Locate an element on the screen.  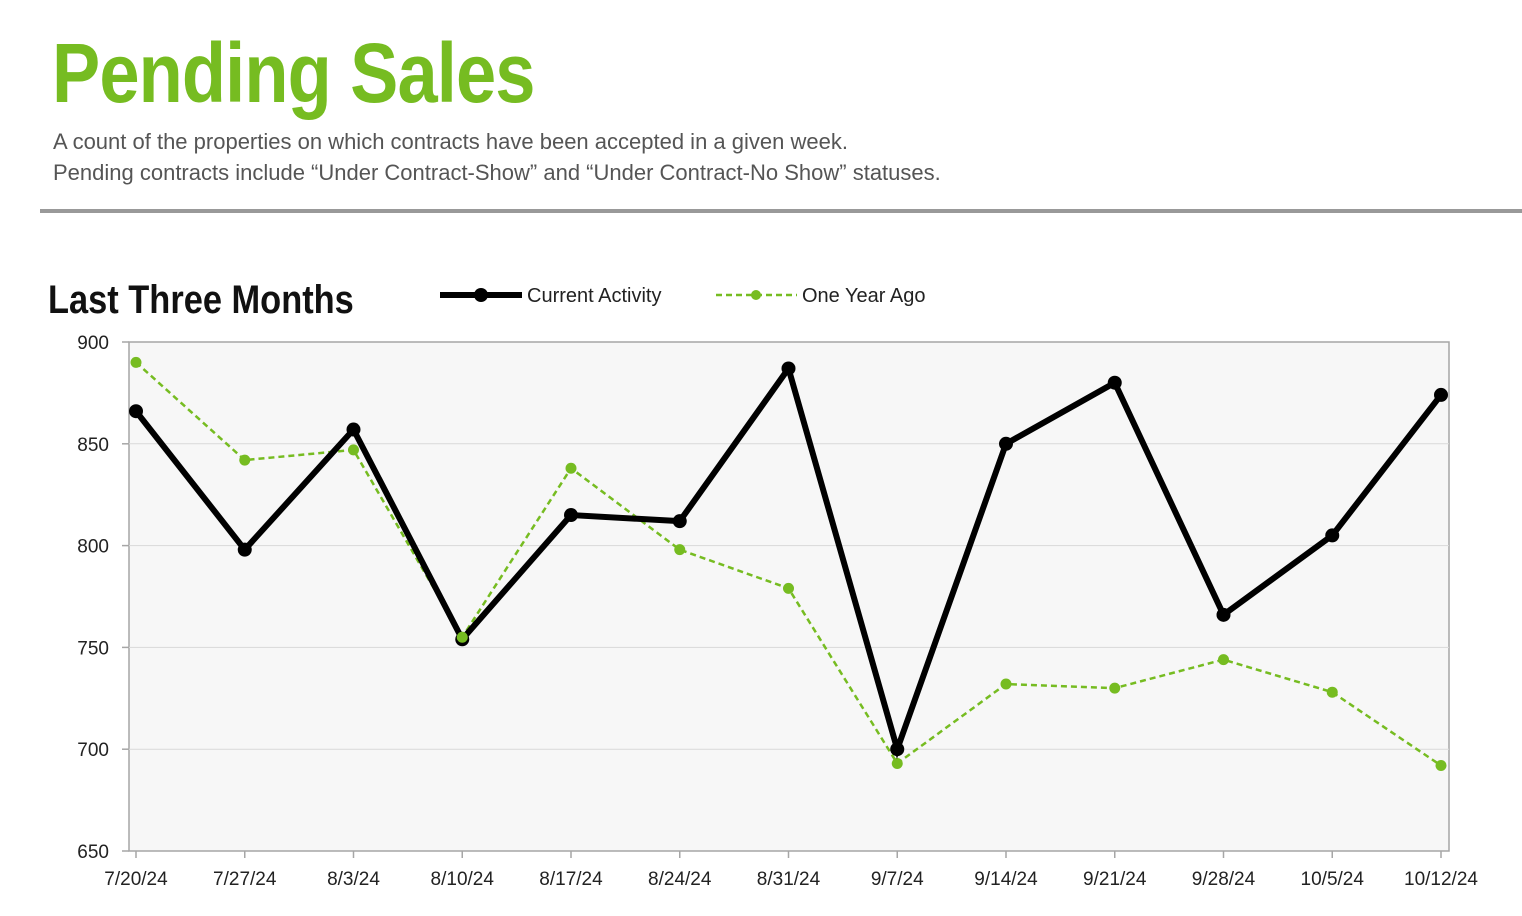
y-tick-label: 800 is located at coordinates (93, 547).